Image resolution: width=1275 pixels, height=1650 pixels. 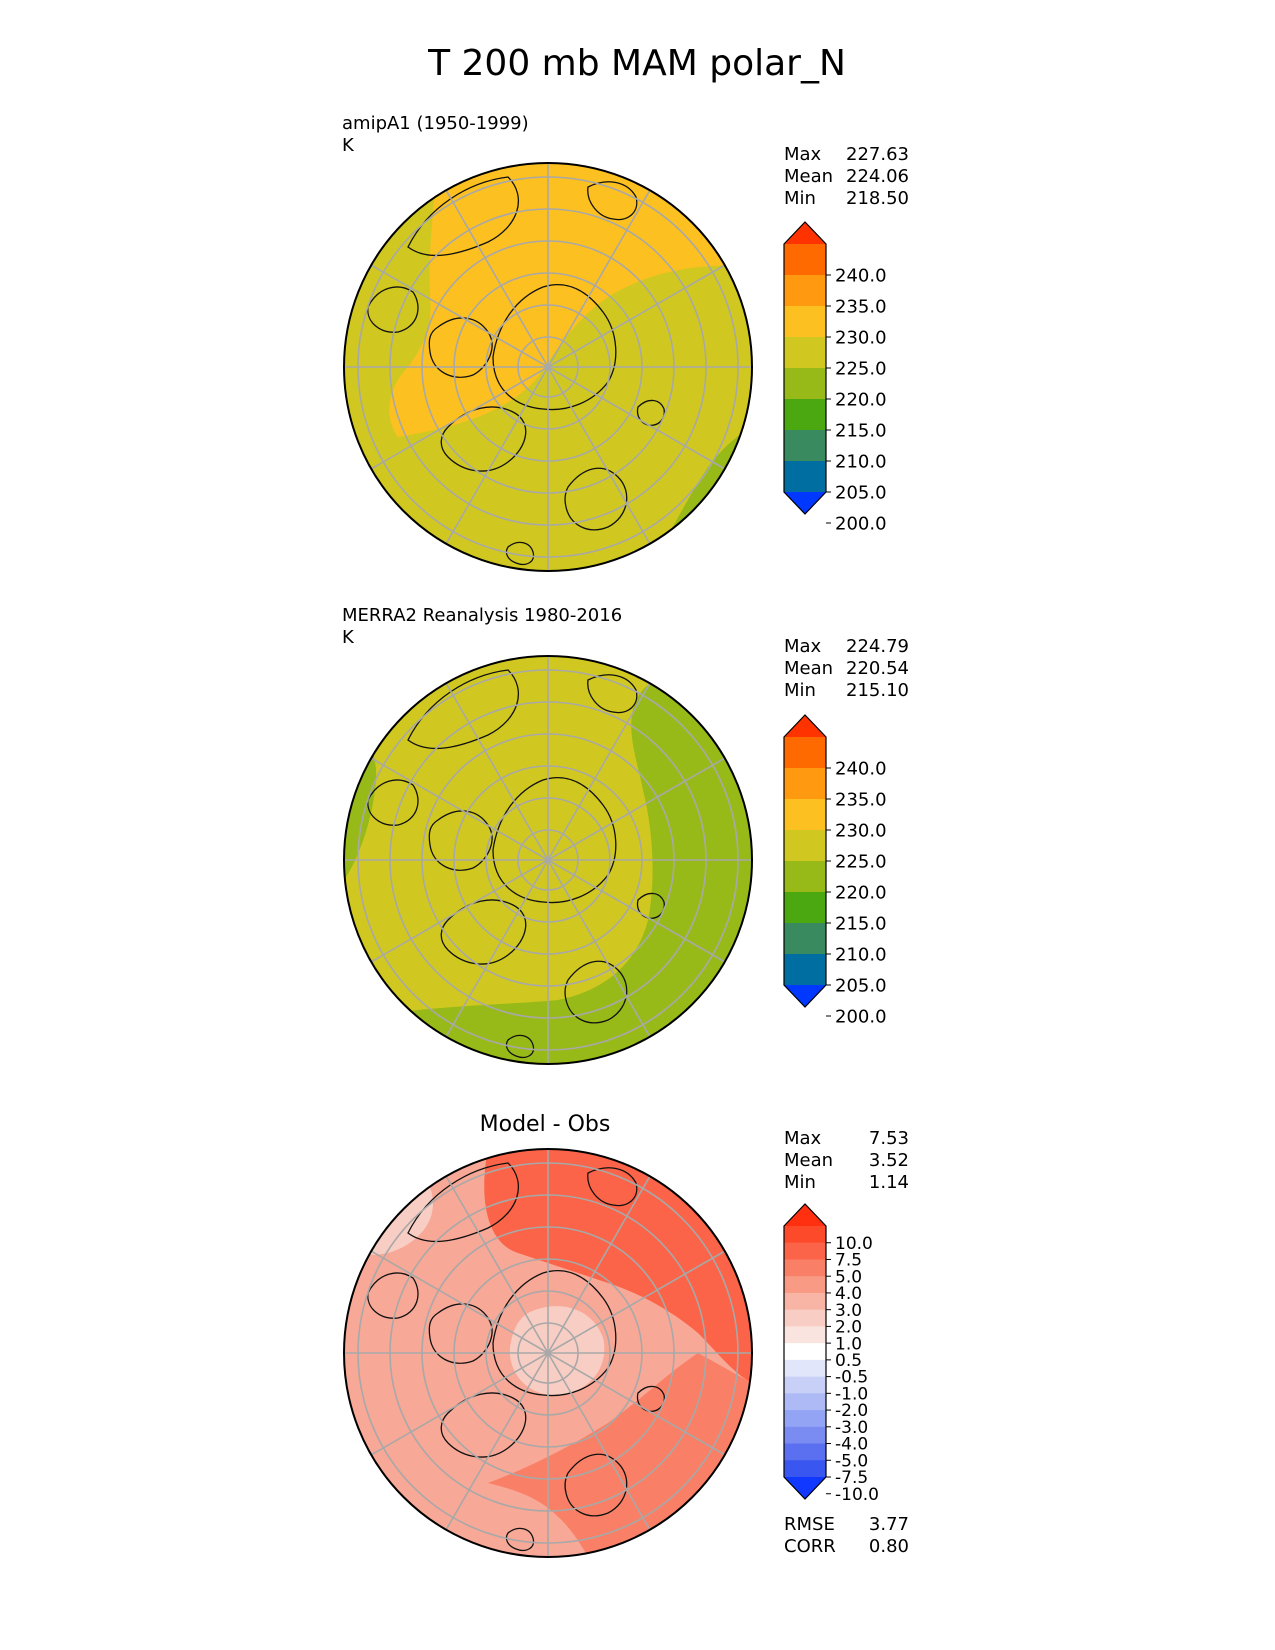 I want to click on panel-difference: Model - Obs Max 7.53 Mean, so click(x=626, y=1335).